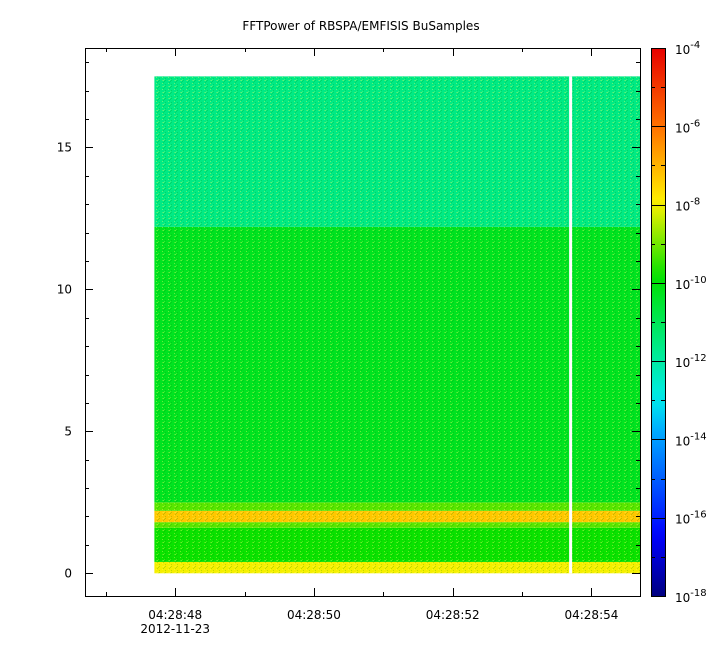 This screenshot has height=656, width=724. I want to click on y-tick-label: 15, so click(64, 147).